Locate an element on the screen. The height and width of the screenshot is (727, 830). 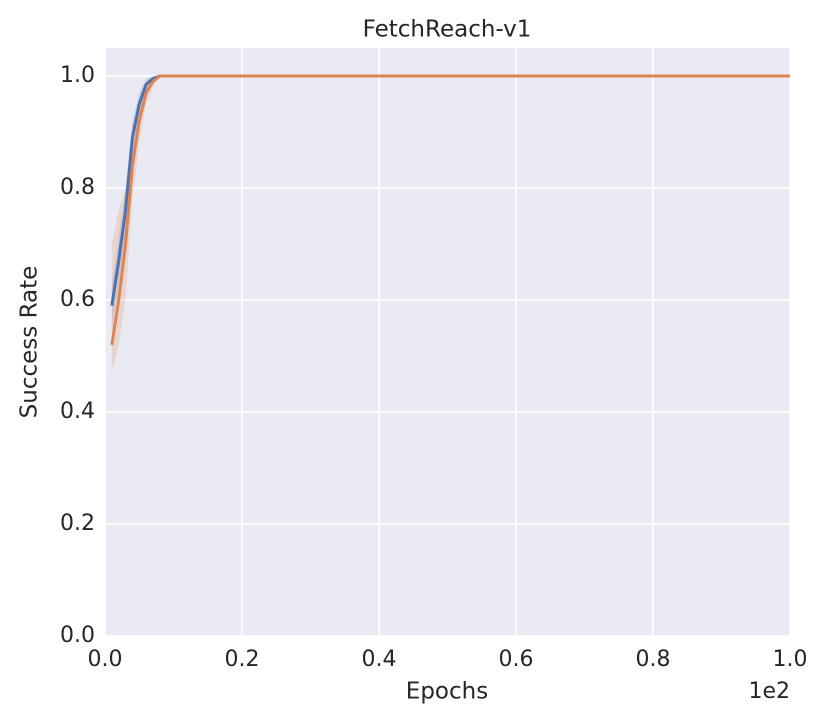
y-tick-label: 0.4 is located at coordinates (77, 411).